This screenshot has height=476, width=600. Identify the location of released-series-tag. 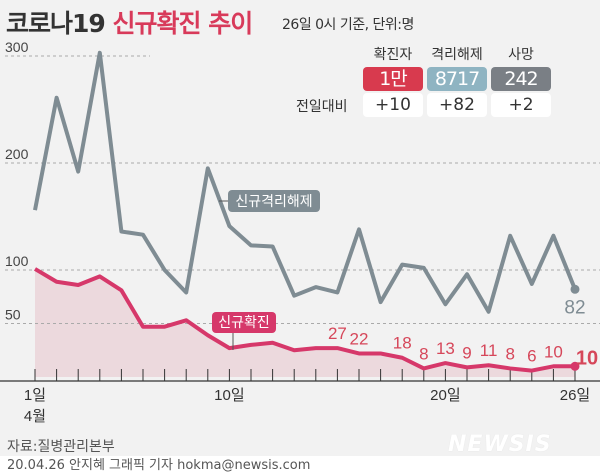
(274, 201).